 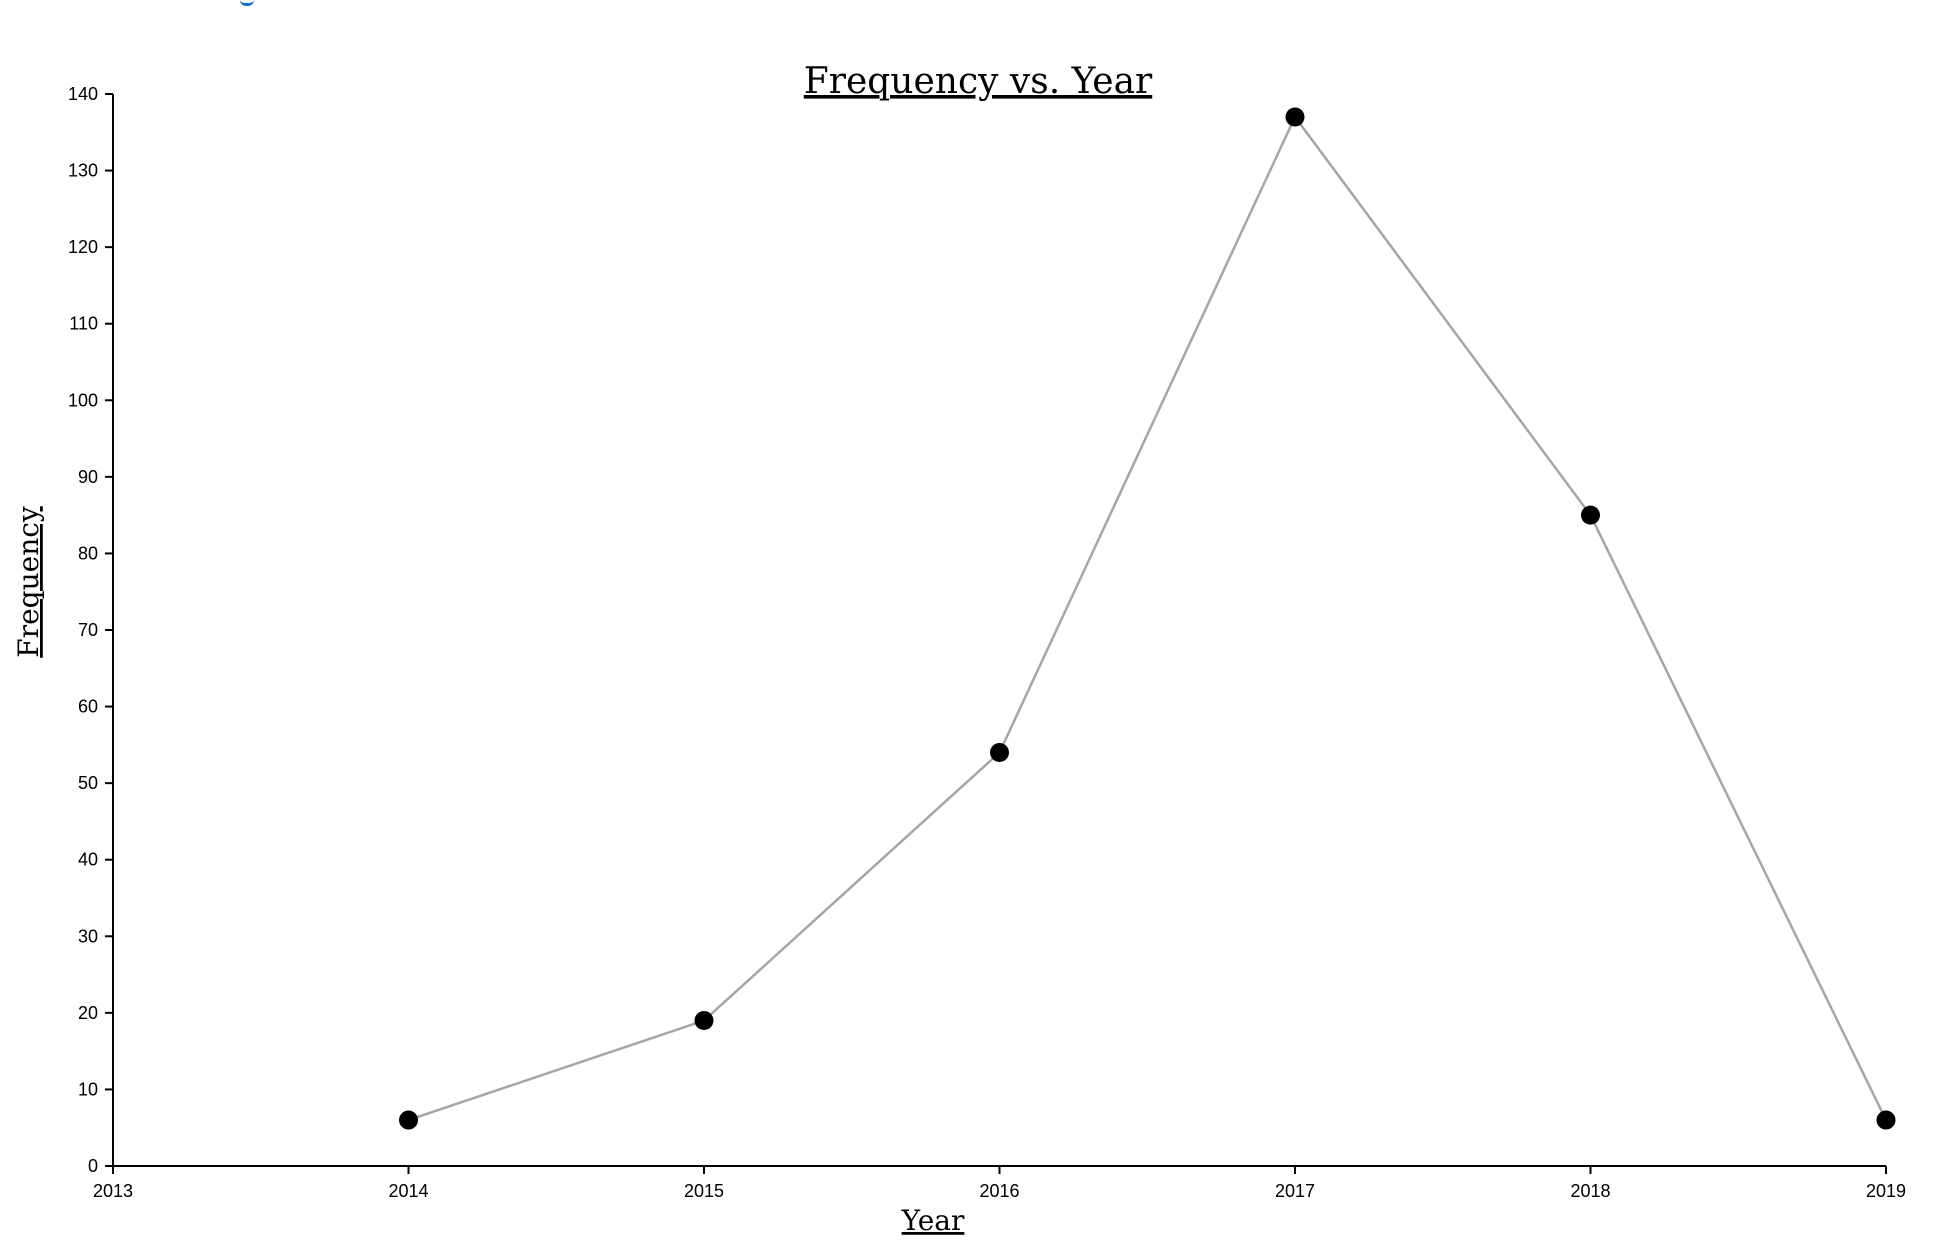 What do you see at coordinates (83, 171) in the screenshot?
I see `y-tick-label: 130` at bounding box center [83, 171].